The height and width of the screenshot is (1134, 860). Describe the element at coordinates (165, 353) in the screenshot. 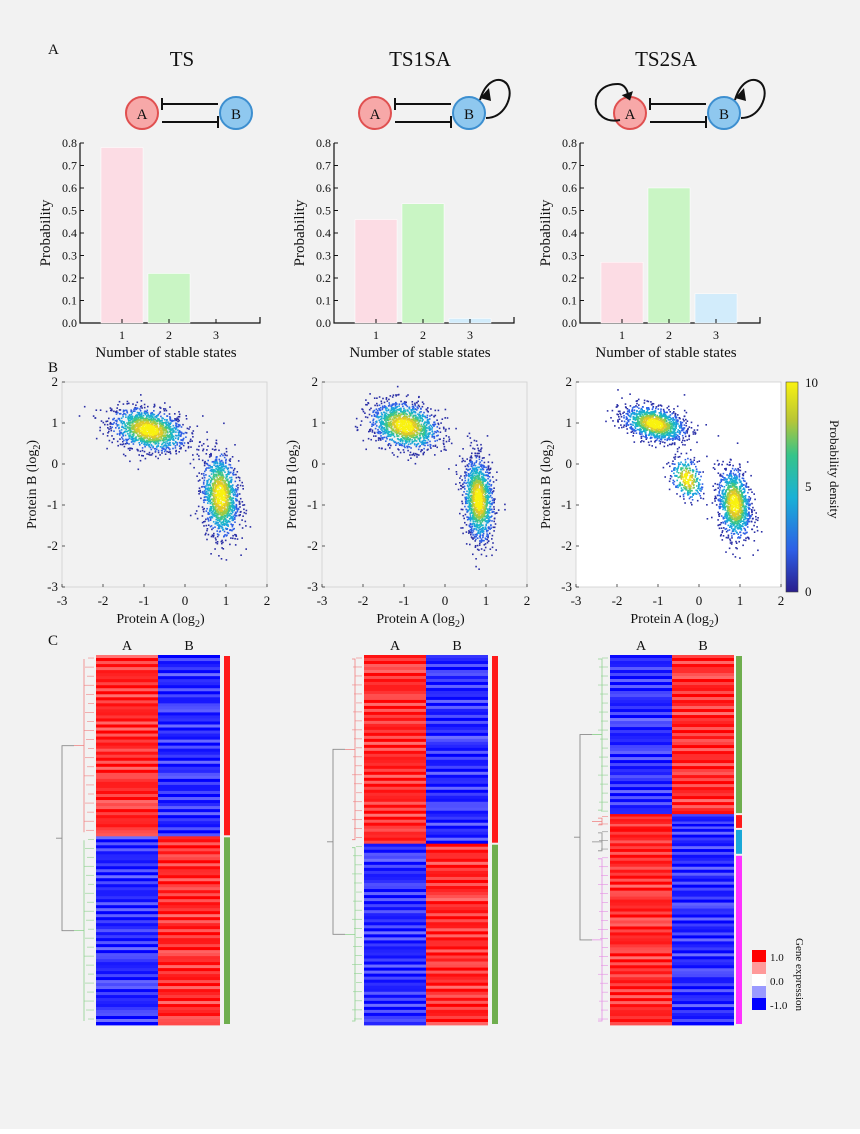

I see `x-axis-label: Number of stable states` at that location.